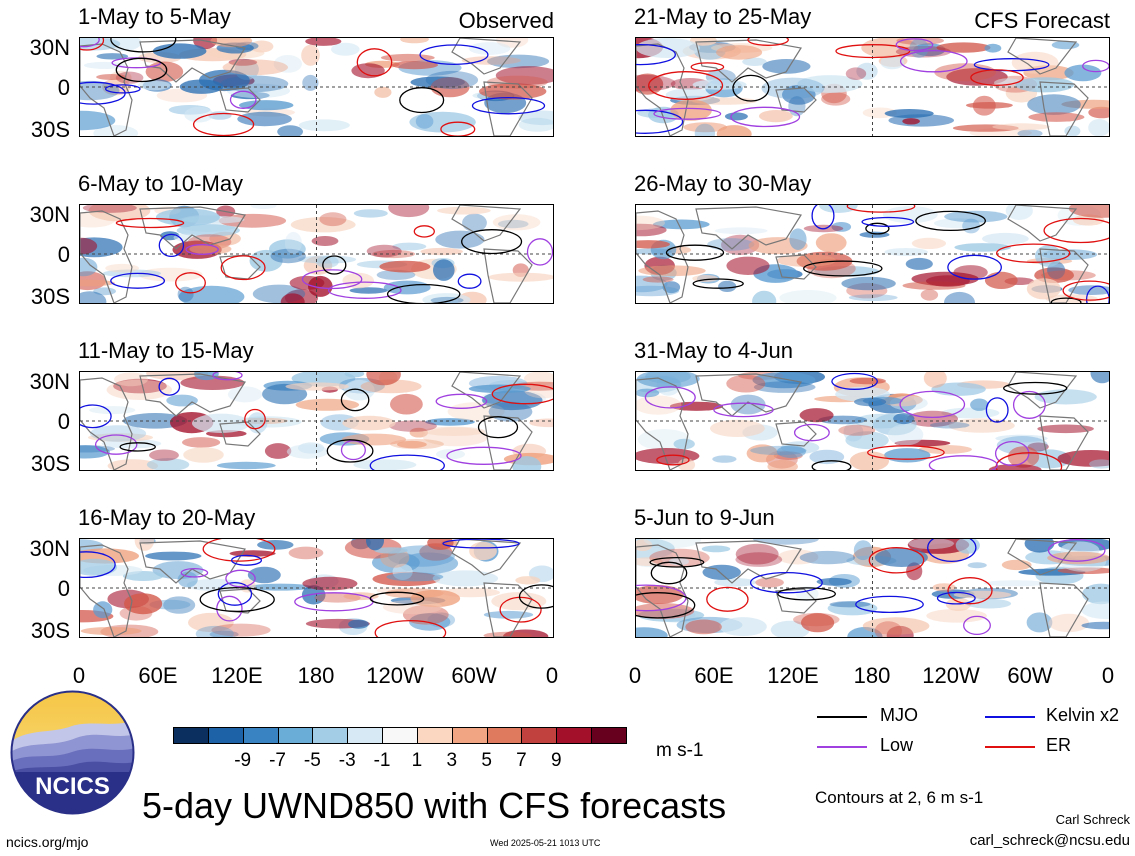 This screenshot has height=856, width=1135. Describe the element at coordinates (49, 381) in the screenshot. I see `lat-label-30n-row3: 30N` at that location.